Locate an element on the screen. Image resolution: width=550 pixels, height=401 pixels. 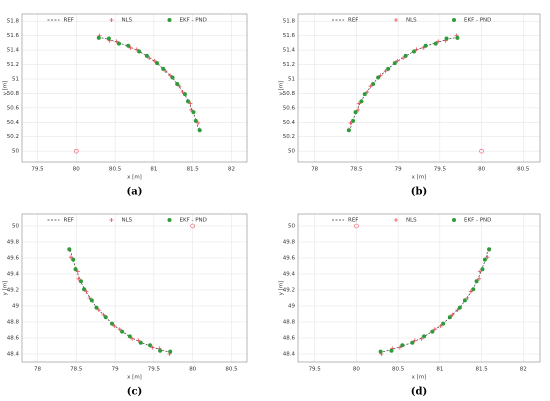
y-tick-label: 48.8 is located at coordinates (289, 323).